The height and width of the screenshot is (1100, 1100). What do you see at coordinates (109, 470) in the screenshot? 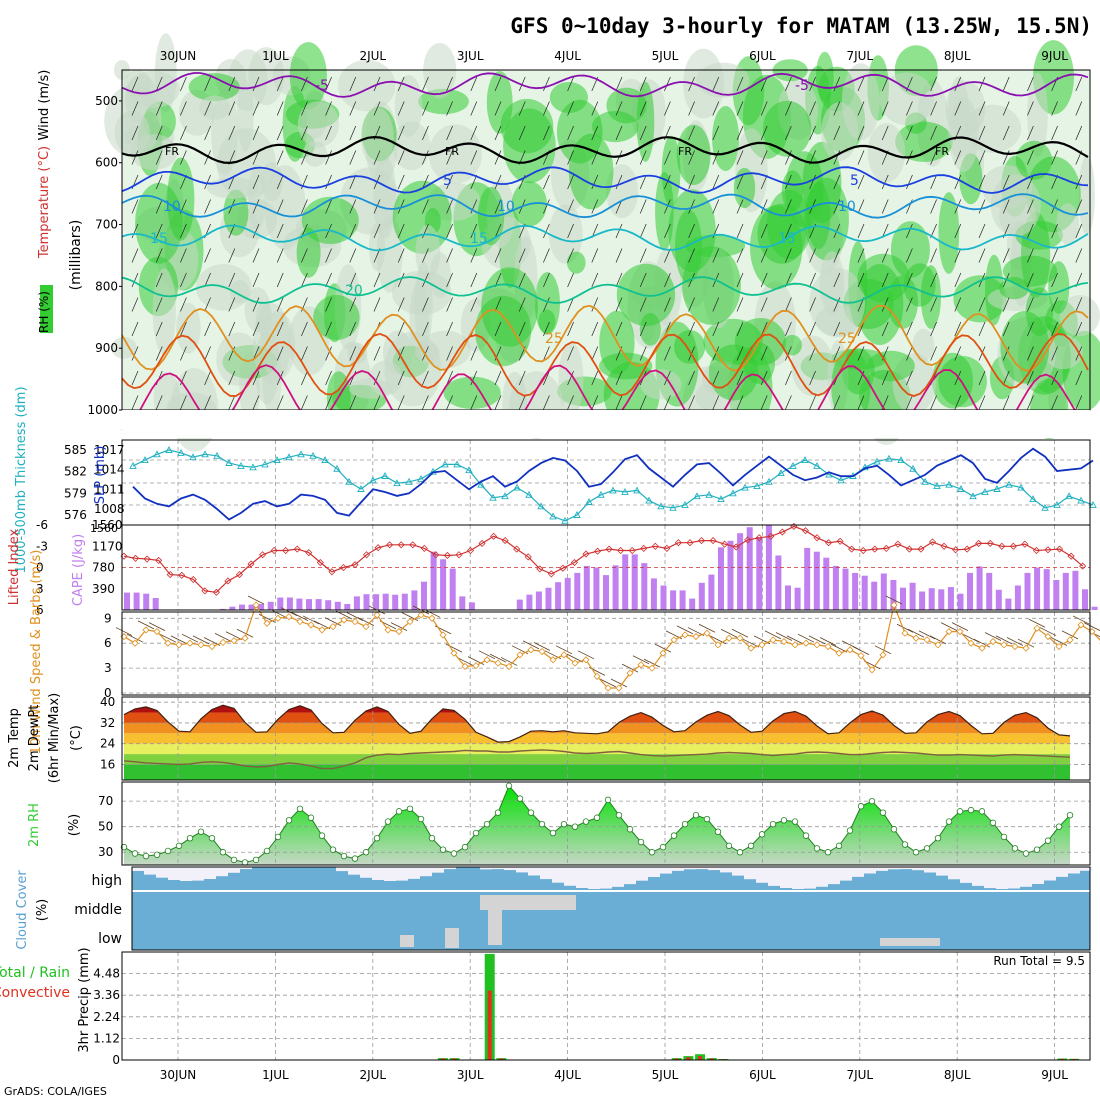
I see `slp-tick: 1014` at bounding box center [109, 470].